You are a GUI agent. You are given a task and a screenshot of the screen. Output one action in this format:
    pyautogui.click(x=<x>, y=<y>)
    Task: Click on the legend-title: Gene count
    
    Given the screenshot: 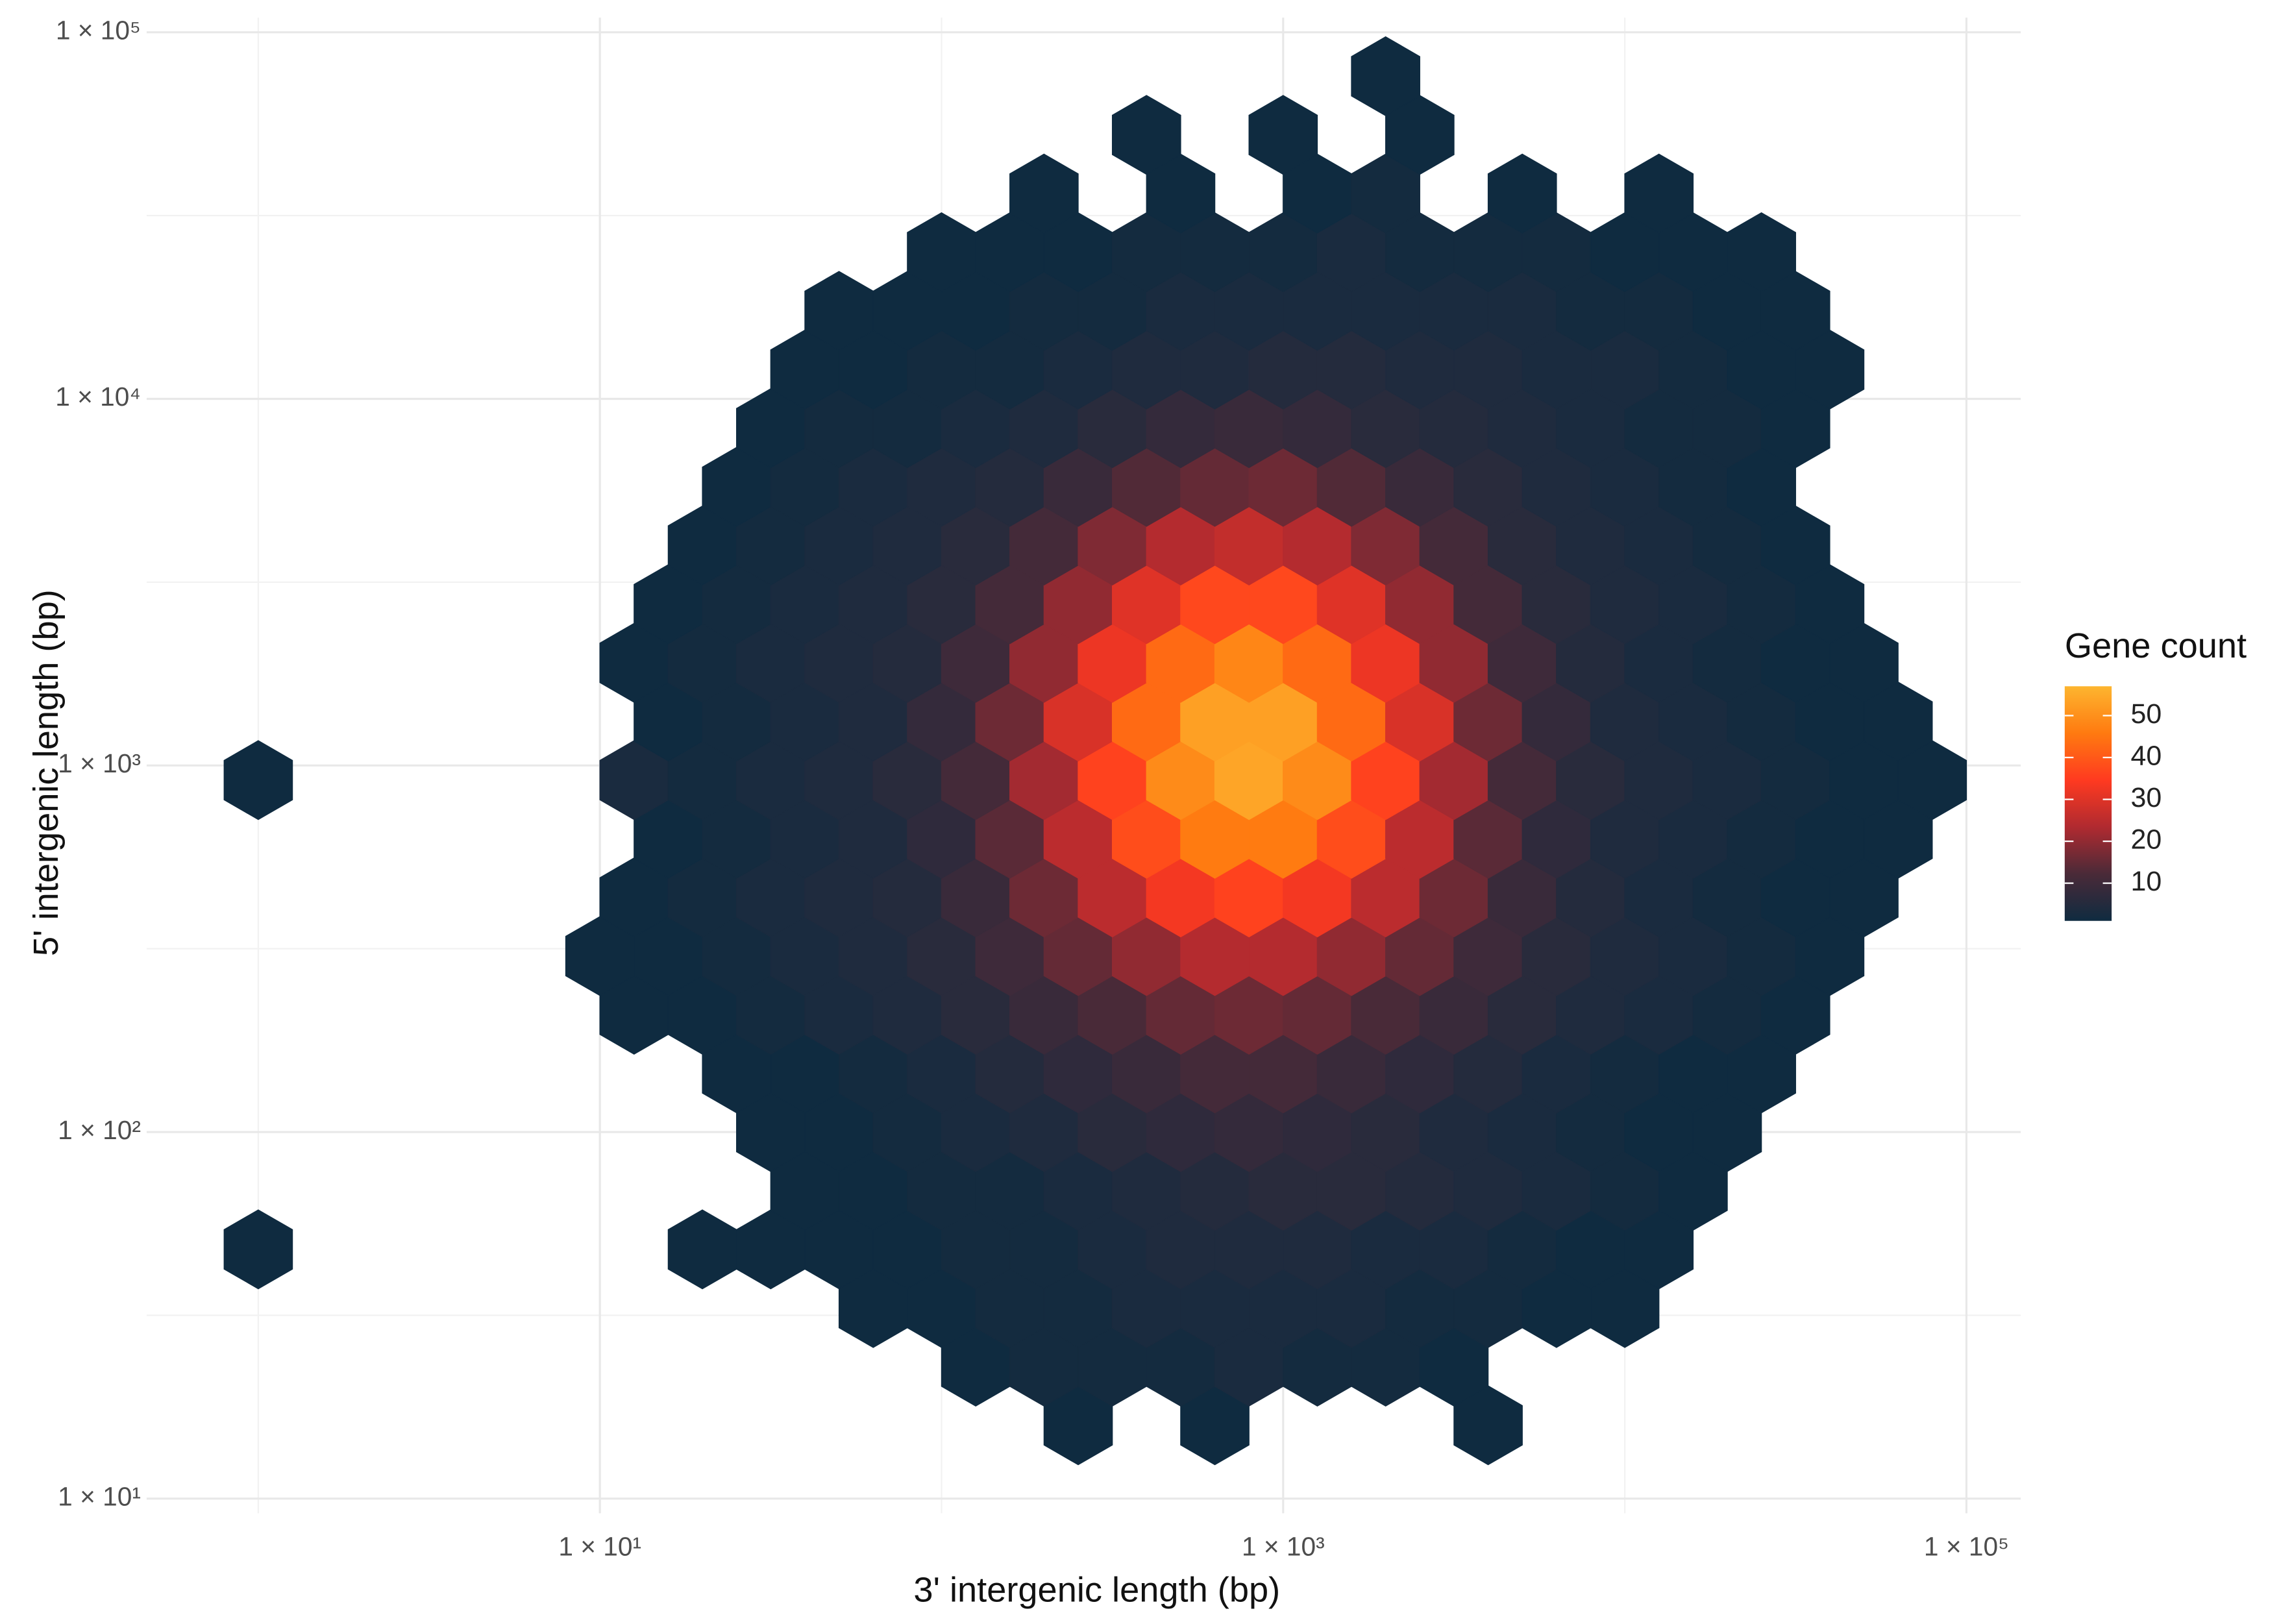 What is the action you would take?
    pyautogui.click(x=2156, y=645)
    